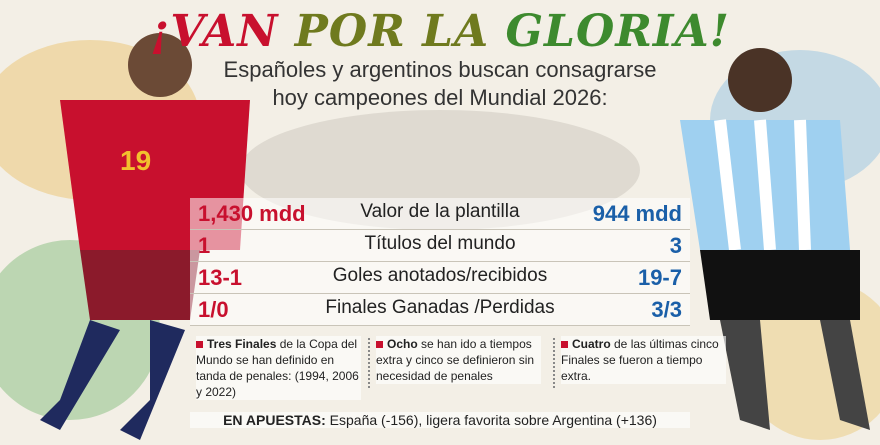 Image resolution: width=880 pixels, height=445 pixels. Describe the element at coordinates (204, 245) in the screenshot. I see `spain-value: 1` at that location.